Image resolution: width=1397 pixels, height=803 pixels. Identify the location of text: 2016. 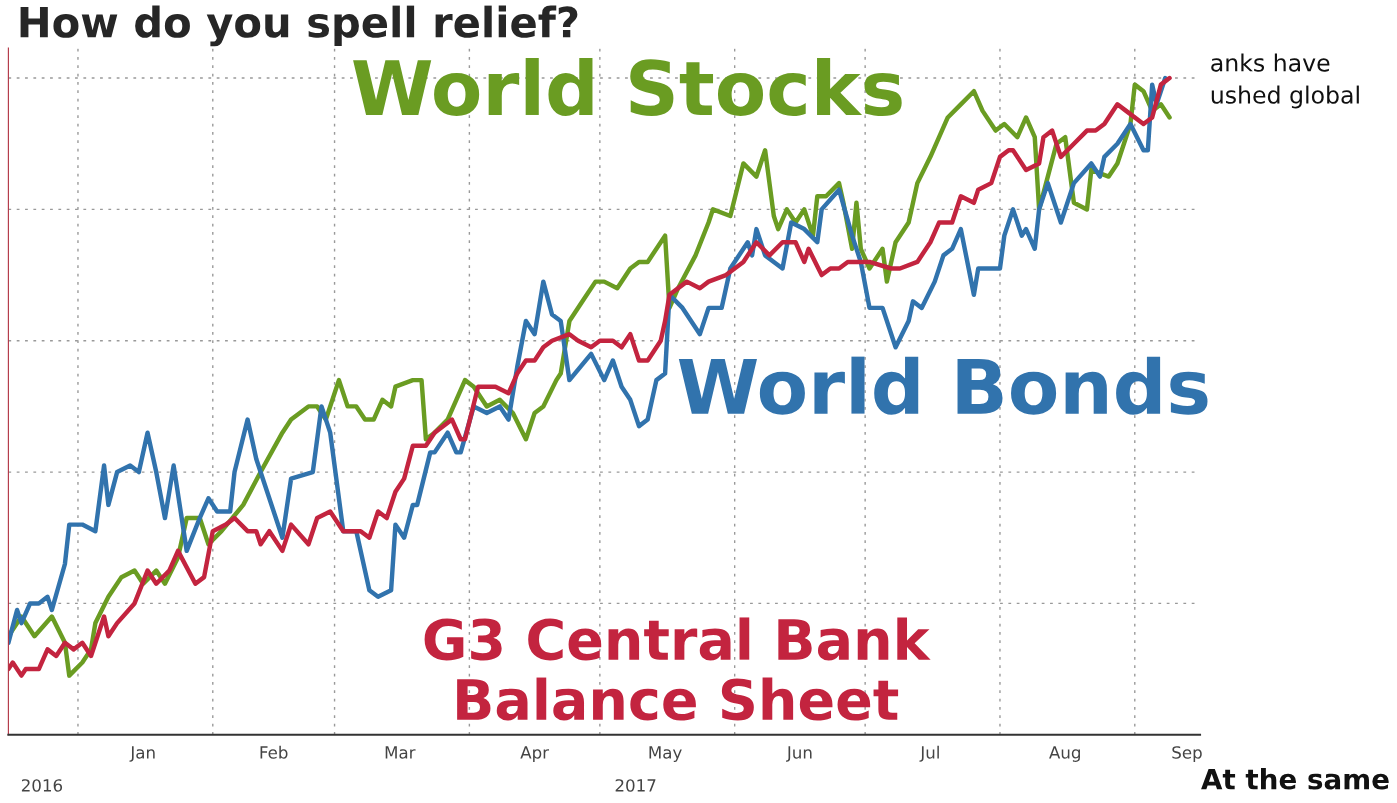
(42, 785).